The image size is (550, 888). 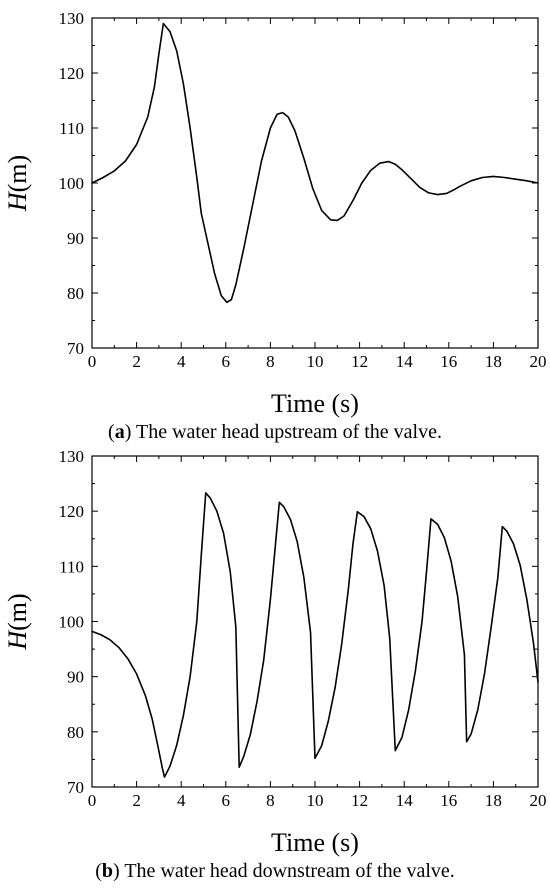 I want to click on y-tick-label-b: 100, so click(x=72, y=622).